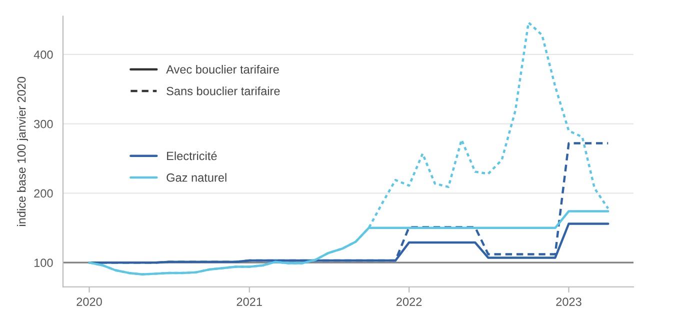 Image resolution: width=700 pixels, height=326 pixels. What do you see at coordinates (22, 151) in the screenshot?
I see `y-axis-title: indice base 100 janvier 2020` at bounding box center [22, 151].